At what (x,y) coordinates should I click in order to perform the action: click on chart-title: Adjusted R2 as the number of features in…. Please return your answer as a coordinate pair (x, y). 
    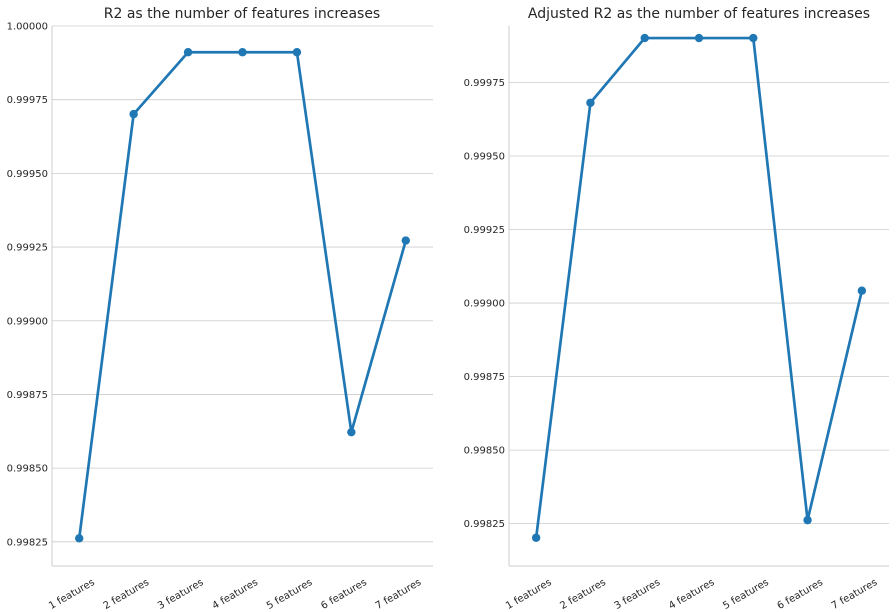
    Looking at the image, I should click on (699, 14).